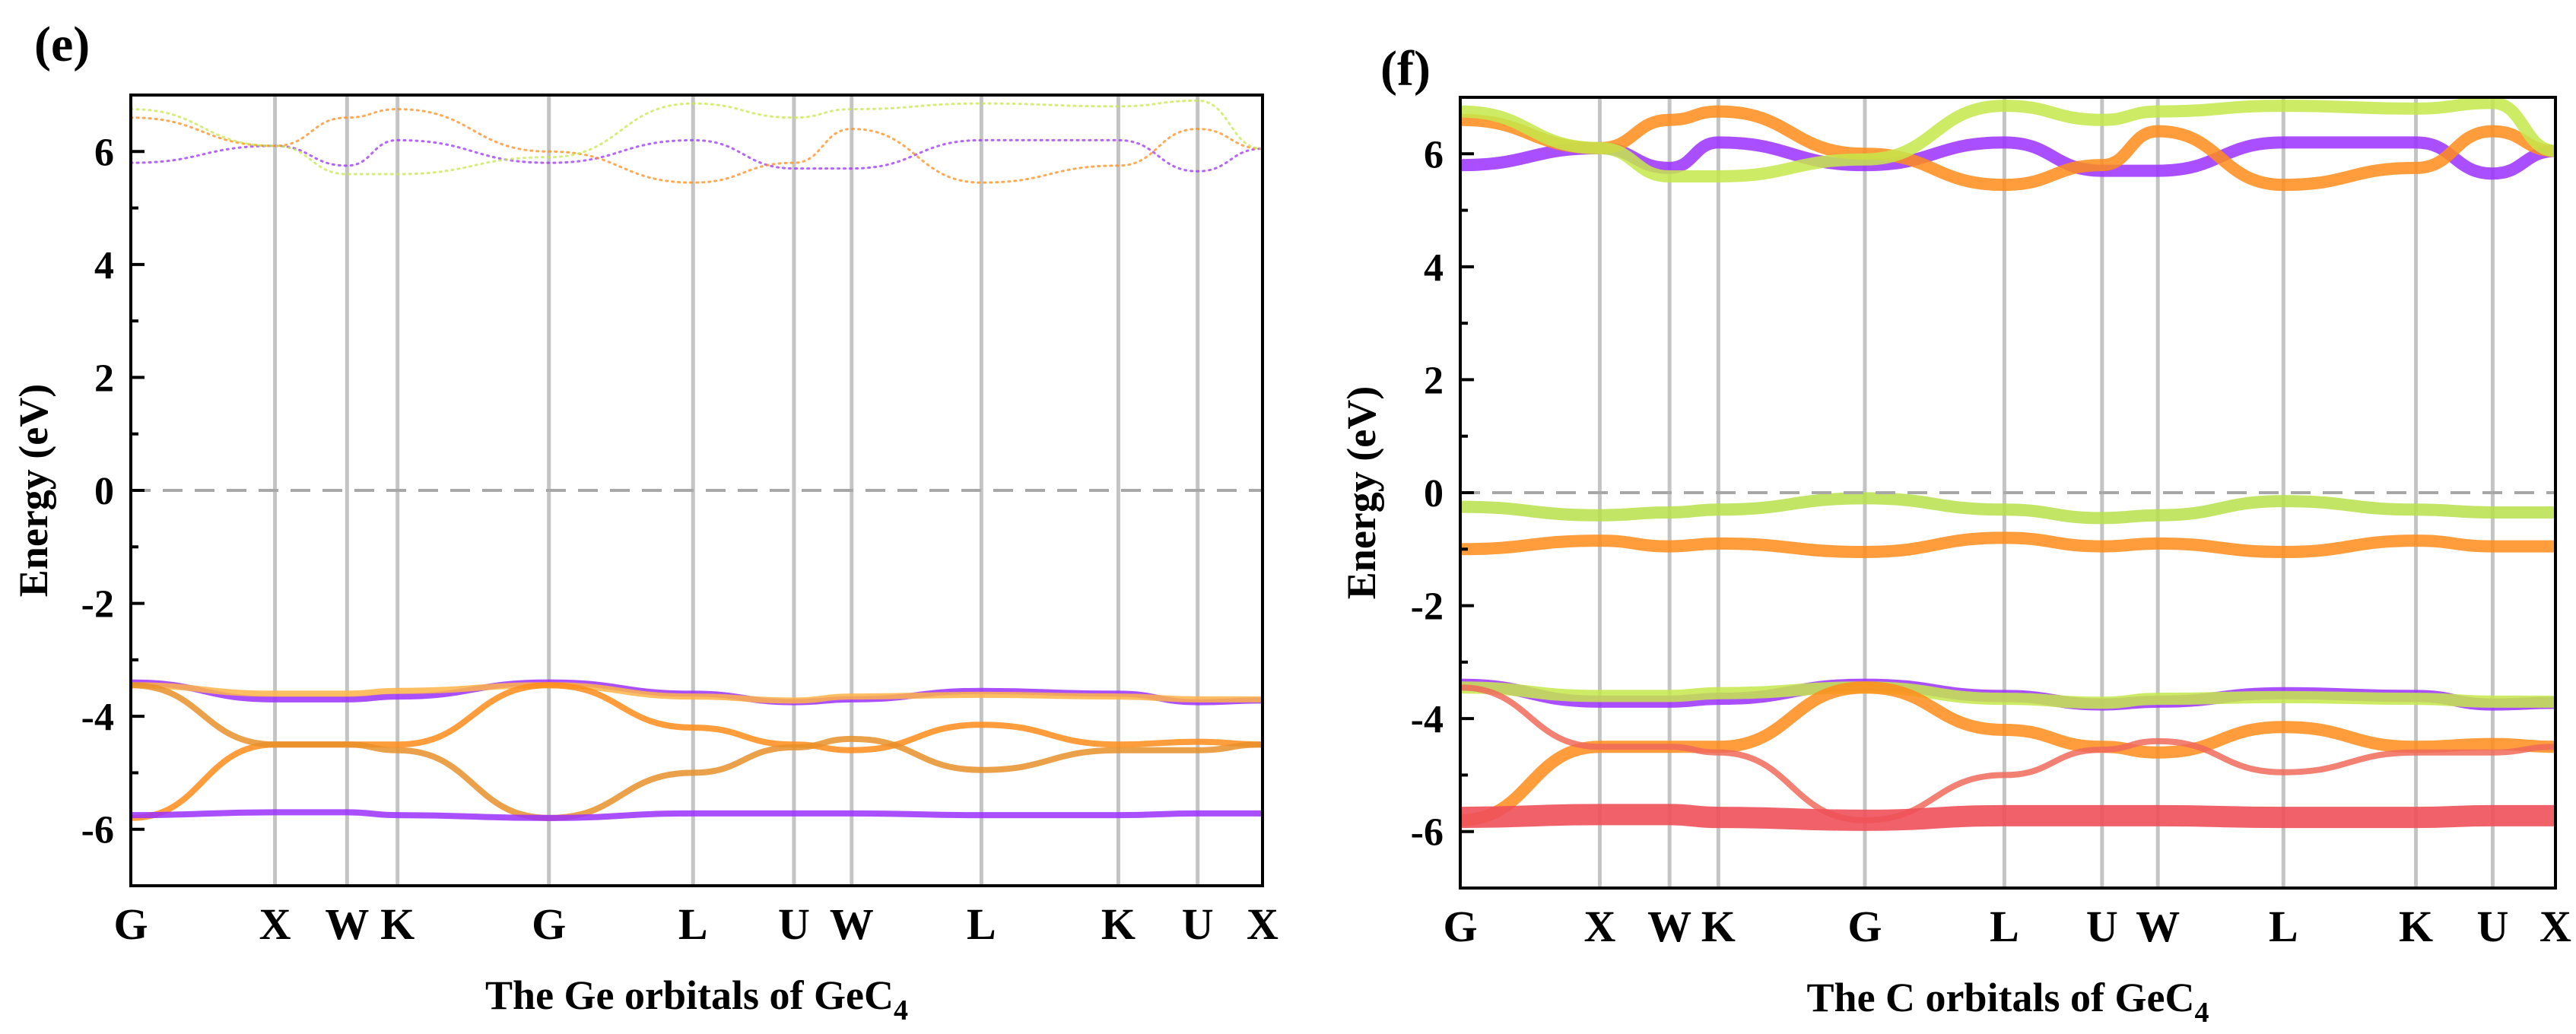 The height and width of the screenshot is (1034, 2576). I want to click on band-c-p-valence-manifold-lower, so click(2007, 545).